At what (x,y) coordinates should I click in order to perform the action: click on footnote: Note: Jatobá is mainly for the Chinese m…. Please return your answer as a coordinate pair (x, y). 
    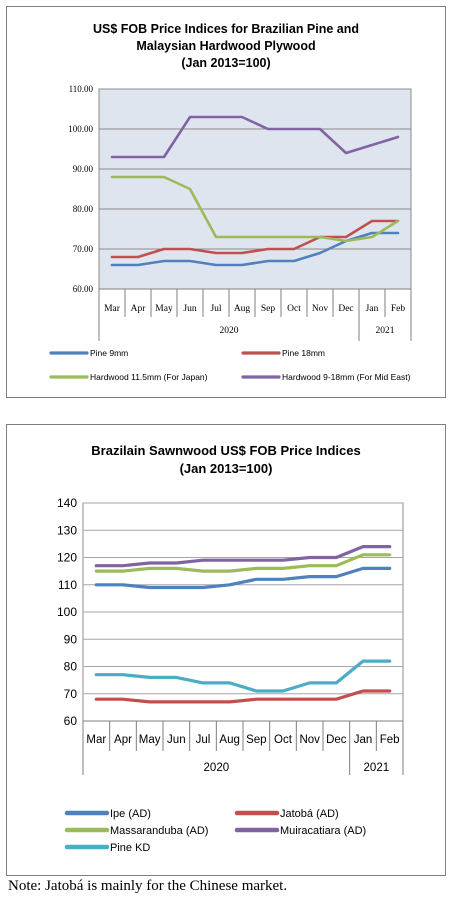
    Looking at the image, I should click on (148, 886).